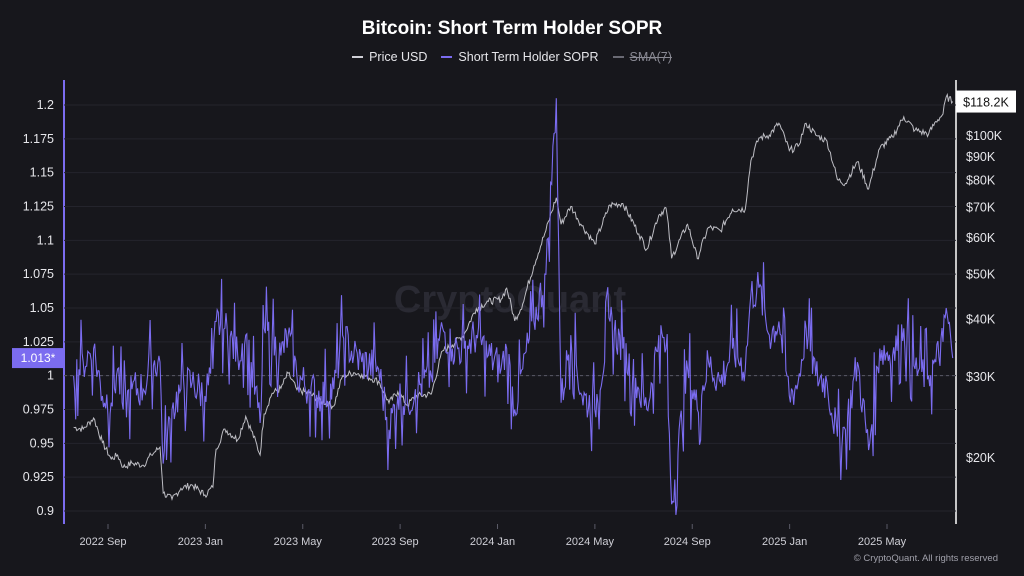  Describe the element at coordinates (447, 57) in the screenshot. I see `legend-swatch-sopr` at that location.